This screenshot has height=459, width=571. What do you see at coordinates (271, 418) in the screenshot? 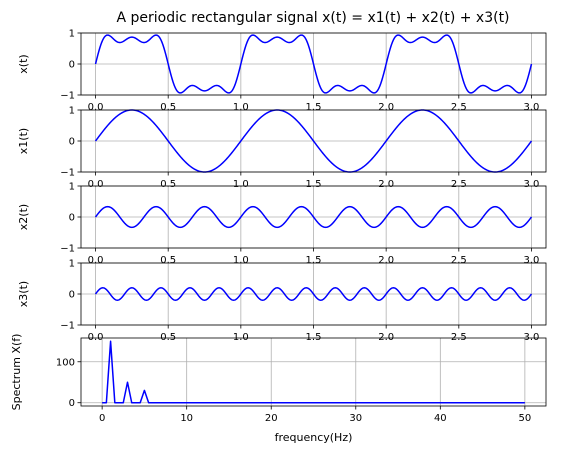
I see `x-tick-label: 20` at bounding box center [271, 418].